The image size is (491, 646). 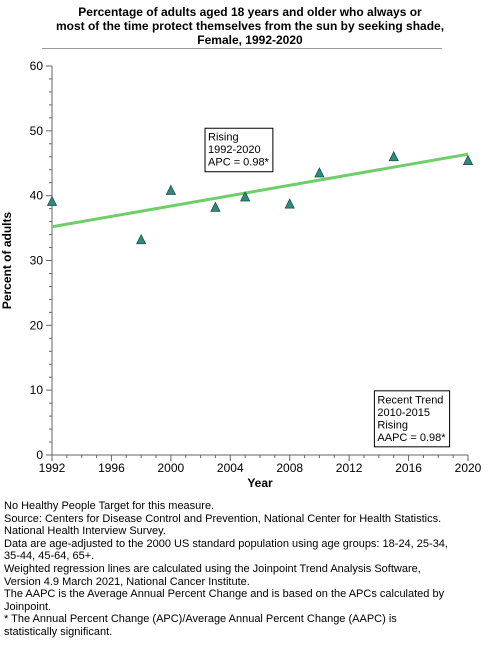 I want to click on x-tick-label: 2012, so click(x=349, y=468).